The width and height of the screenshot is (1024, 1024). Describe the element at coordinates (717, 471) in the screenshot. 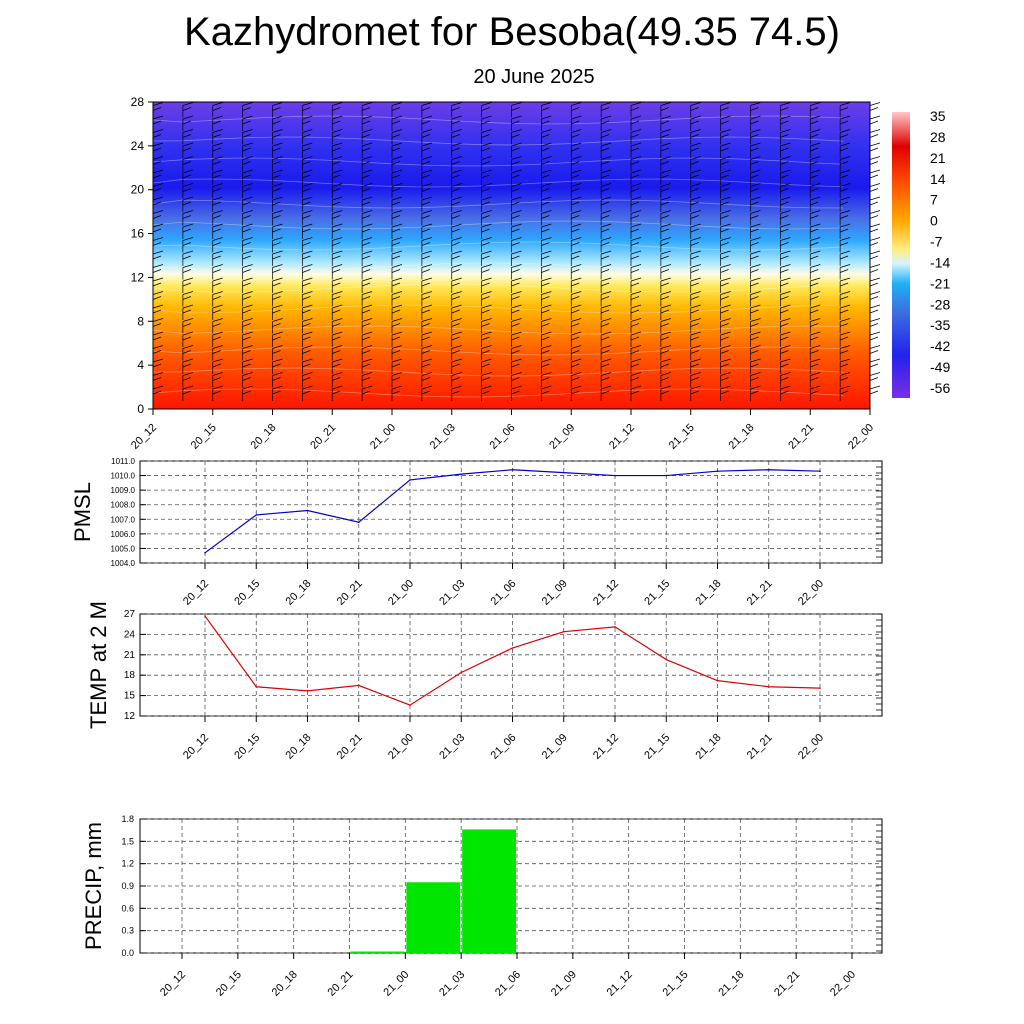

I see `pmsl-point` at that location.